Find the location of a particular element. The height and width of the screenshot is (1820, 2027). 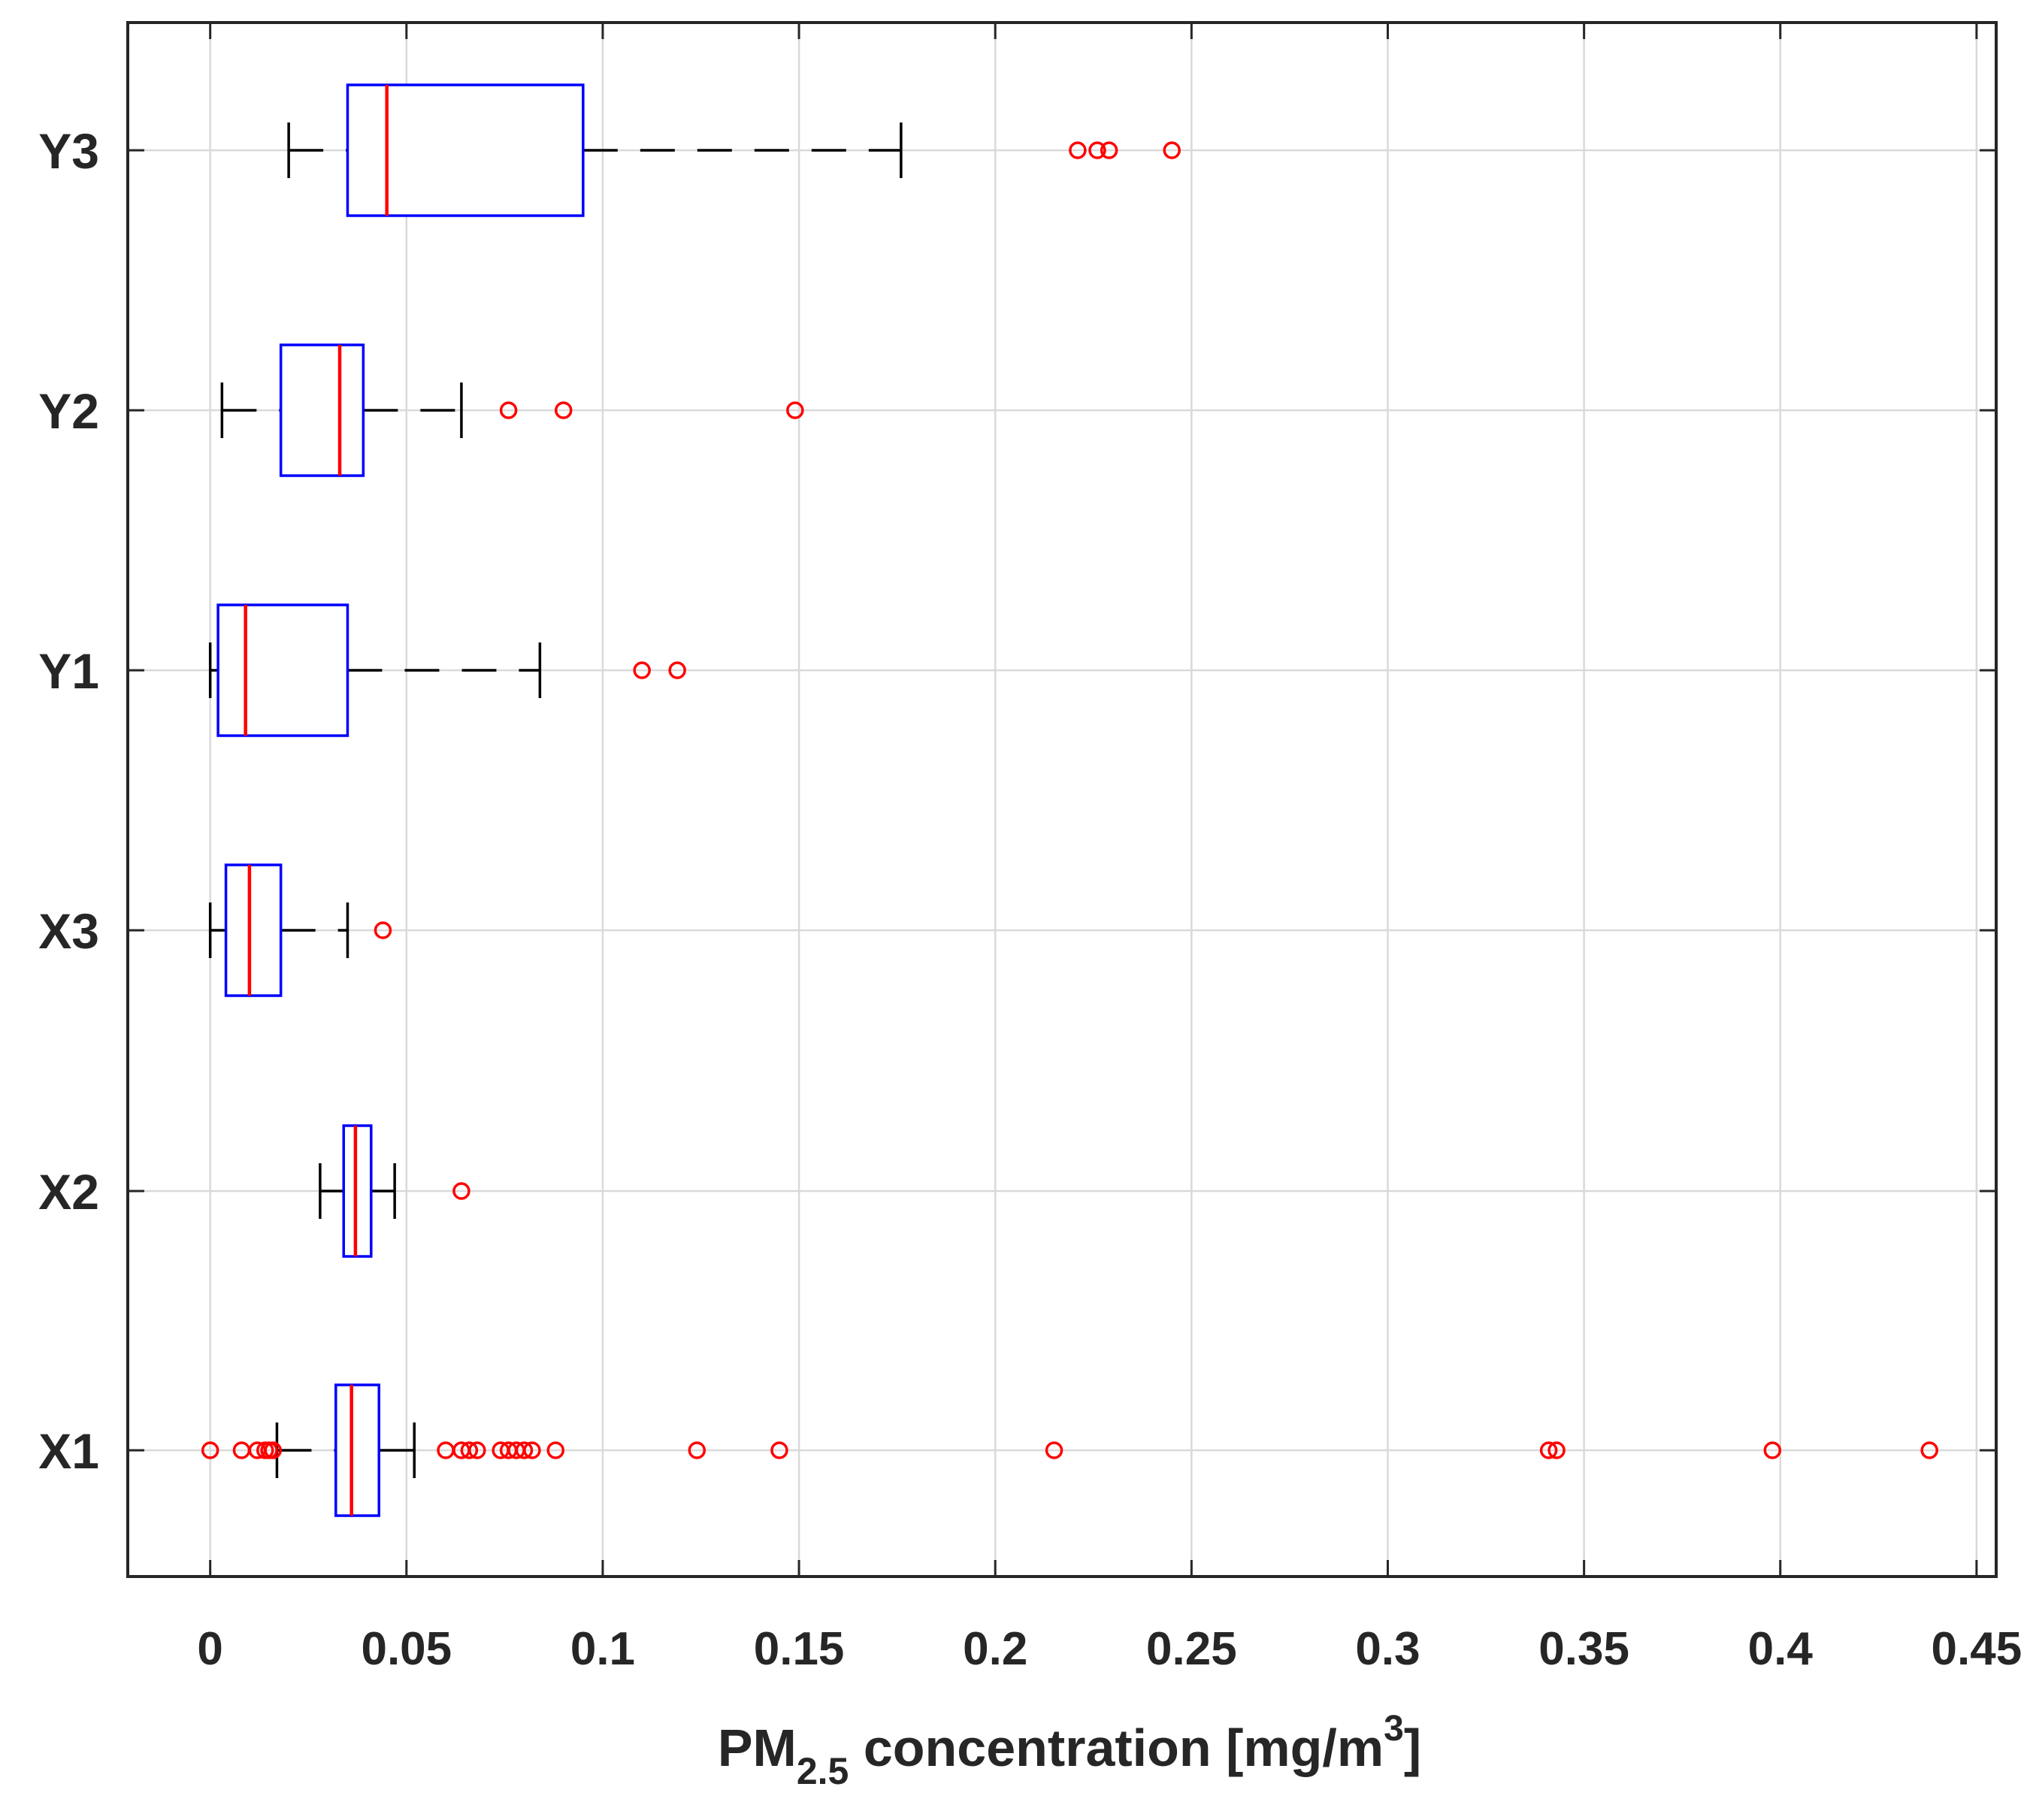

x-tick-label: 0.3 is located at coordinates (1387, 1649).